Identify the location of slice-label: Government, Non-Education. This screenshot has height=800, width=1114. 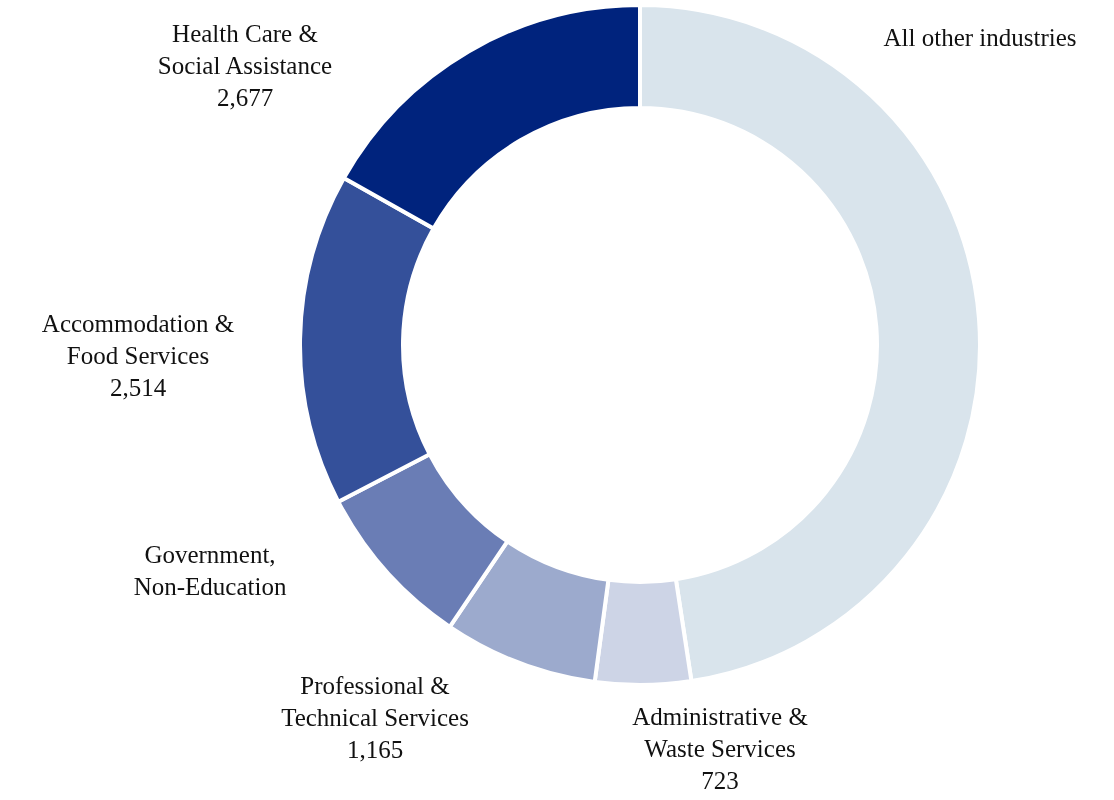
(210, 570).